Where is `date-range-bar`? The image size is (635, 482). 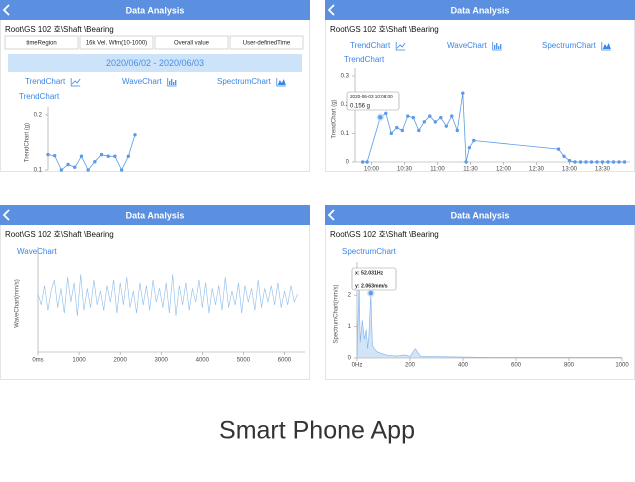
date-range-bar is located at coordinates (155, 63).